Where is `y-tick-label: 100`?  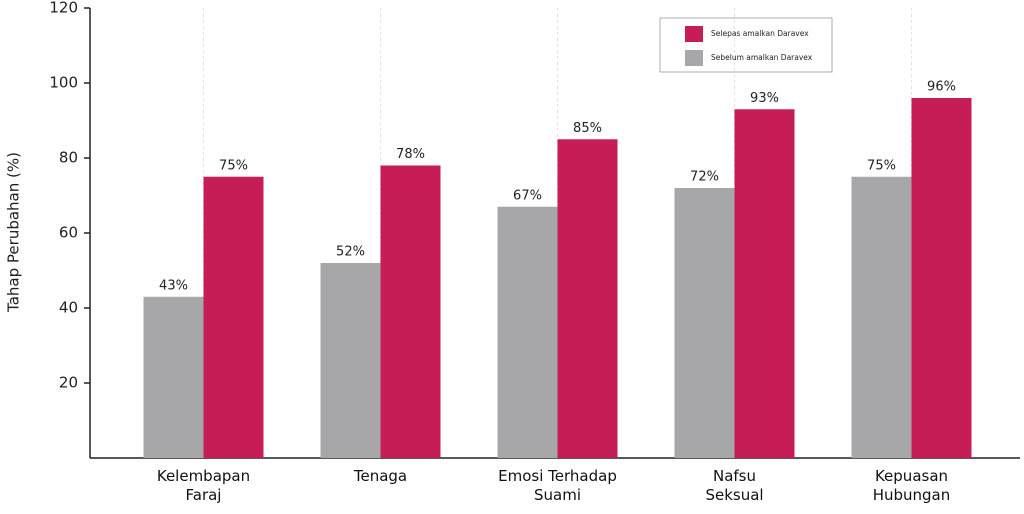
y-tick-label: 100 is located at coordinates (63, 83).